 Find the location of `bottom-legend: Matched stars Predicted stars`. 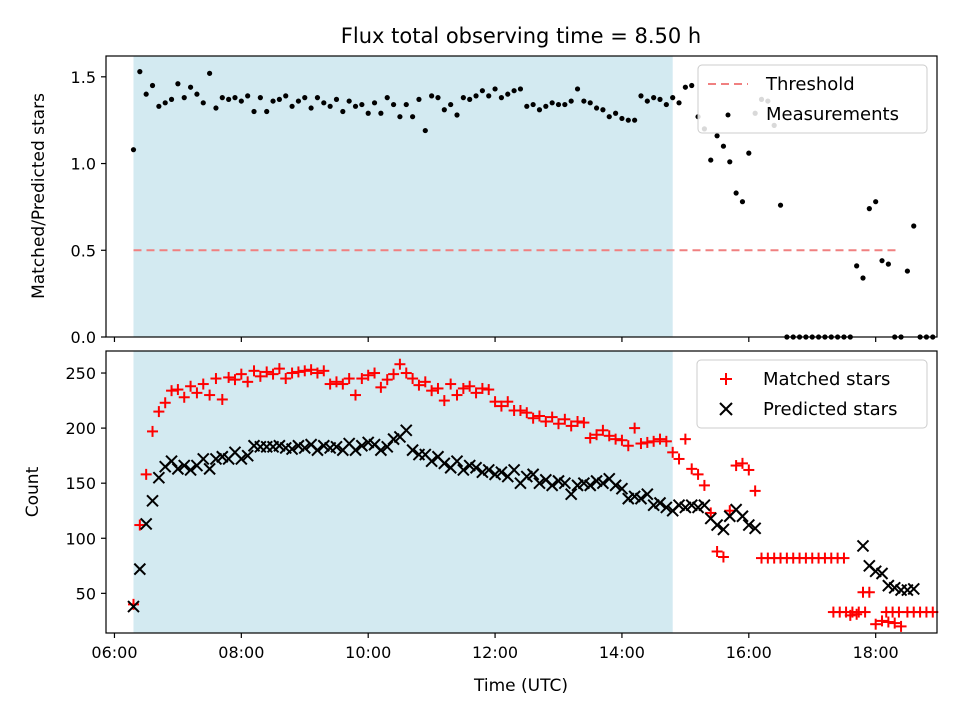

bottom-legend: Matched stars Predicted stars is located at coordinates (812, 394).